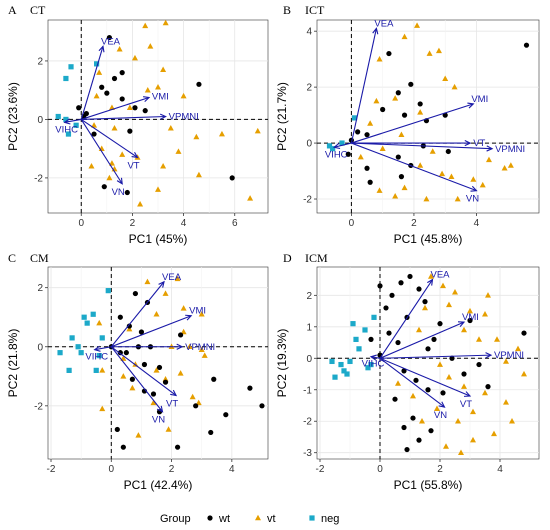 The height and width of the screenshot is (530, 550). Describe the element at coordinates (282, 363) in the screenshot. I see `y-axis-title: PC2 (19.3%)` at that location.